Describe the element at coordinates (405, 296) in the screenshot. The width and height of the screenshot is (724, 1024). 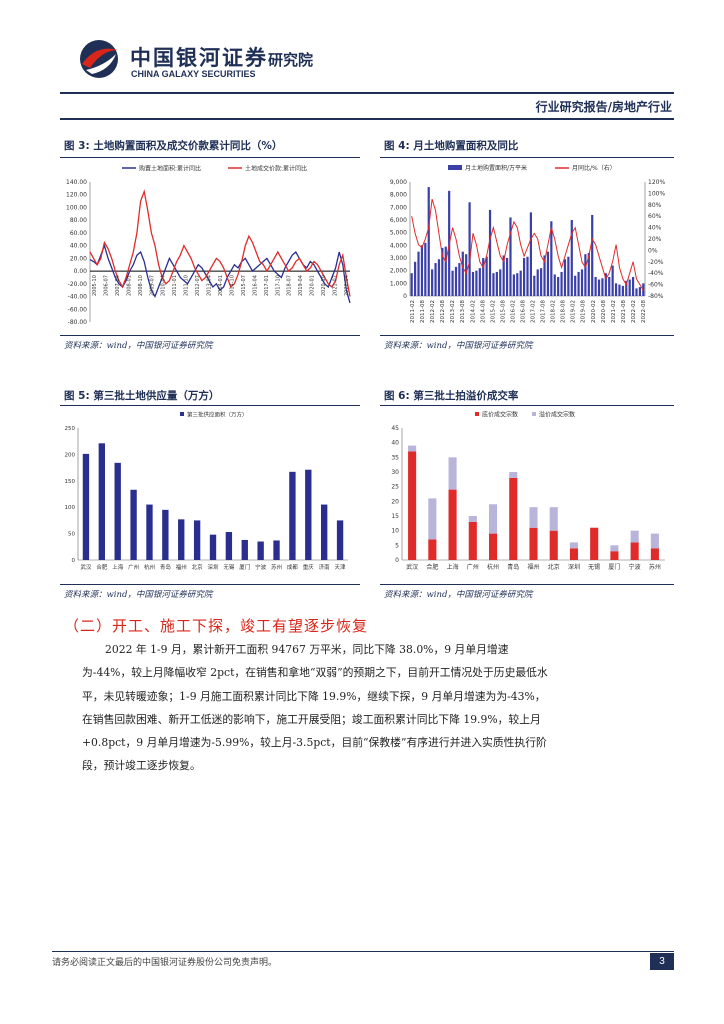
I see `y-left-tick-label: 0` at that location.